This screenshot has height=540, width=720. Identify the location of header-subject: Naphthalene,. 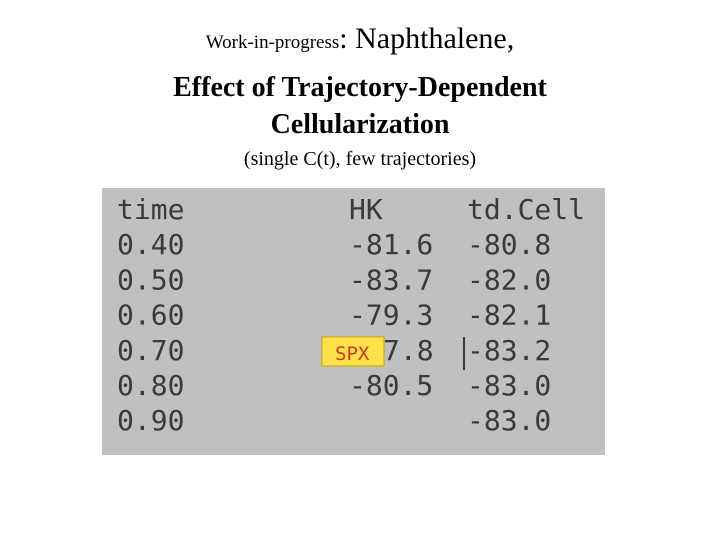
(435, 38).